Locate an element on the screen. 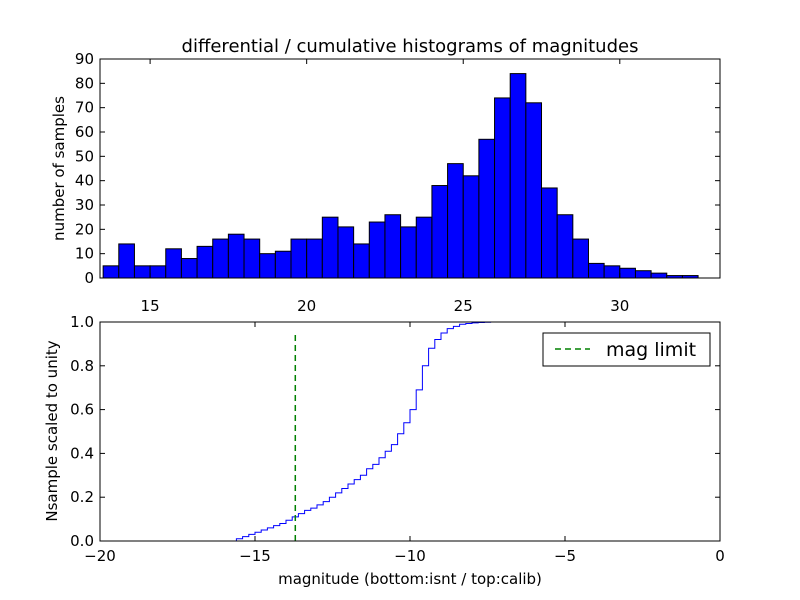 The width and height of the screenshot is (800, 600). top-y-tick-label: 70 is located at coordinates (84, 108).